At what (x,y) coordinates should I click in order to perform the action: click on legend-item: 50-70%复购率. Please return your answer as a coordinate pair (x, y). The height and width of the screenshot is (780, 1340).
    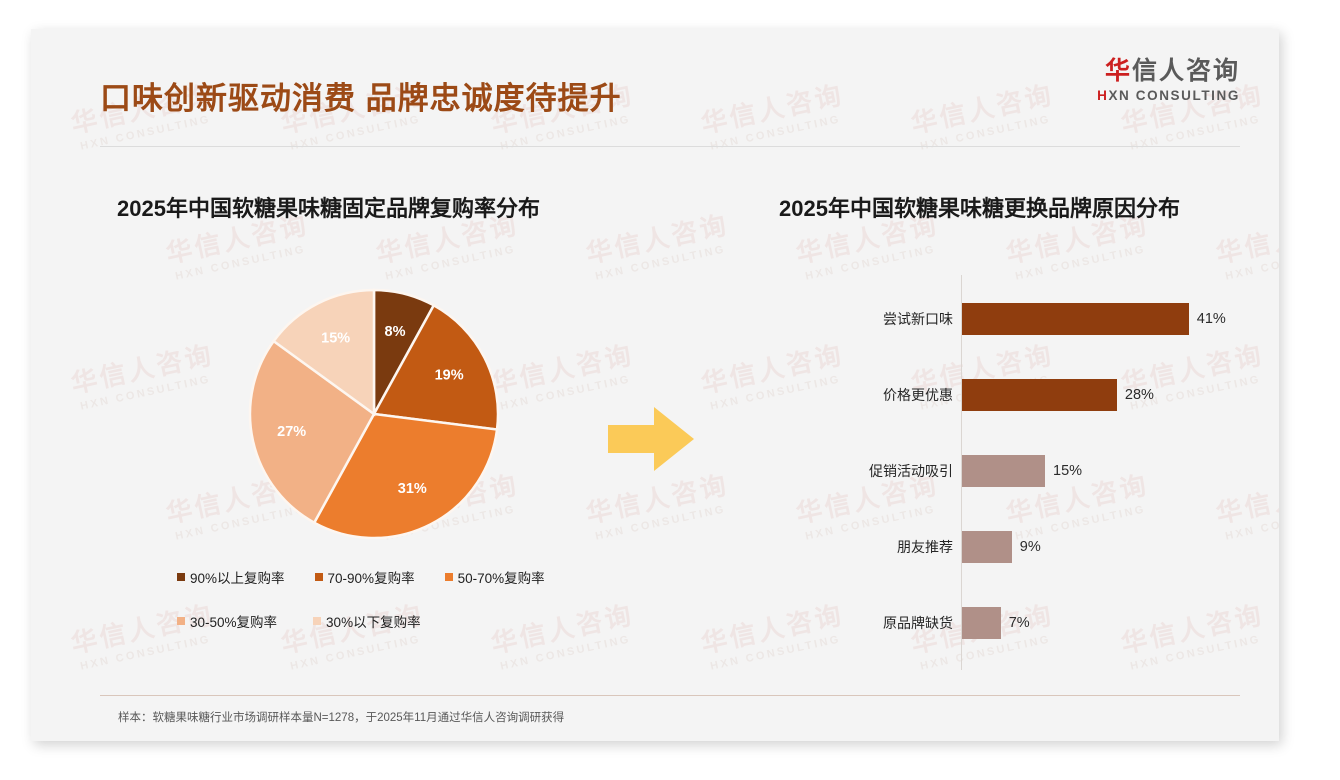
    Looking at the image, I should click on (494, 577).